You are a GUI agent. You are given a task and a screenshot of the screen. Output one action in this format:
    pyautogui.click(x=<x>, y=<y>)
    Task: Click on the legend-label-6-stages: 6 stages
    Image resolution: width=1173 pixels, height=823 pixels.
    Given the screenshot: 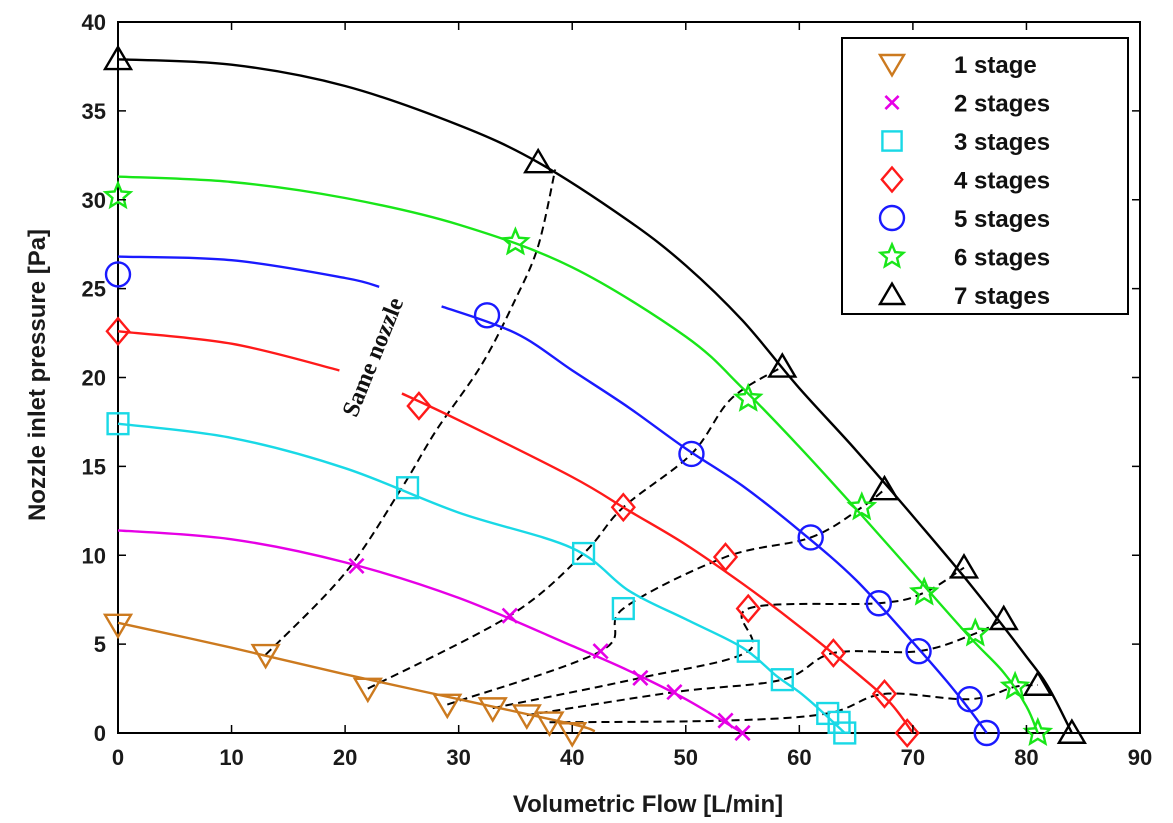 What is the action you would take?
    pyautogui.click(x=1002, y=258)
    